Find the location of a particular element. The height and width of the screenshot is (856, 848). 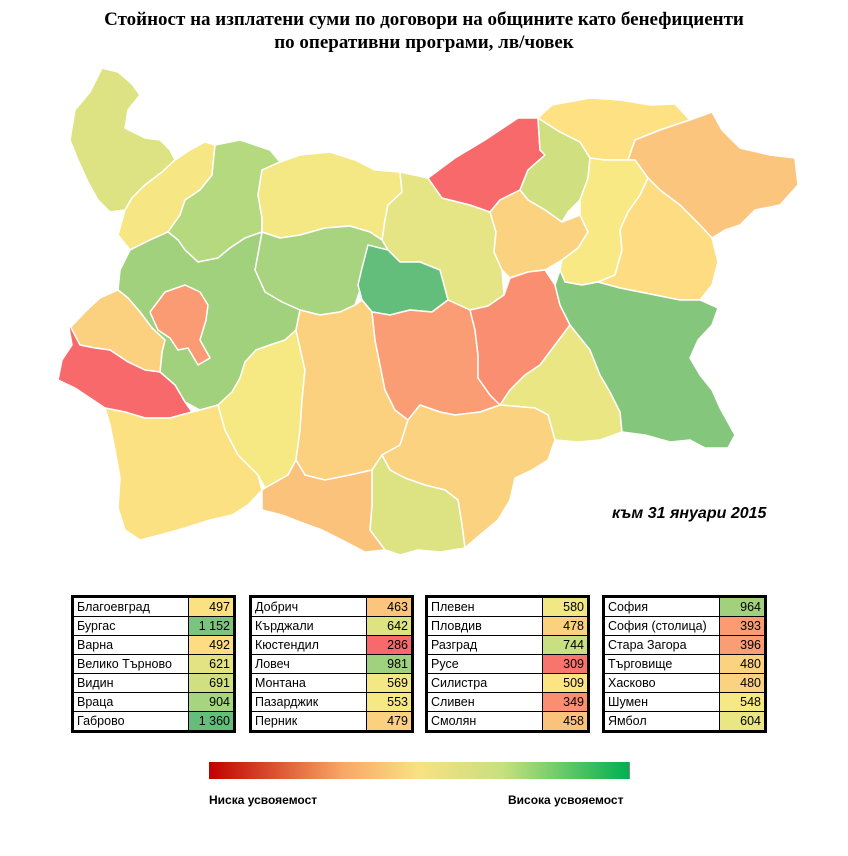

table-row: Пловдив 478 is located at coordinates (507, 626).